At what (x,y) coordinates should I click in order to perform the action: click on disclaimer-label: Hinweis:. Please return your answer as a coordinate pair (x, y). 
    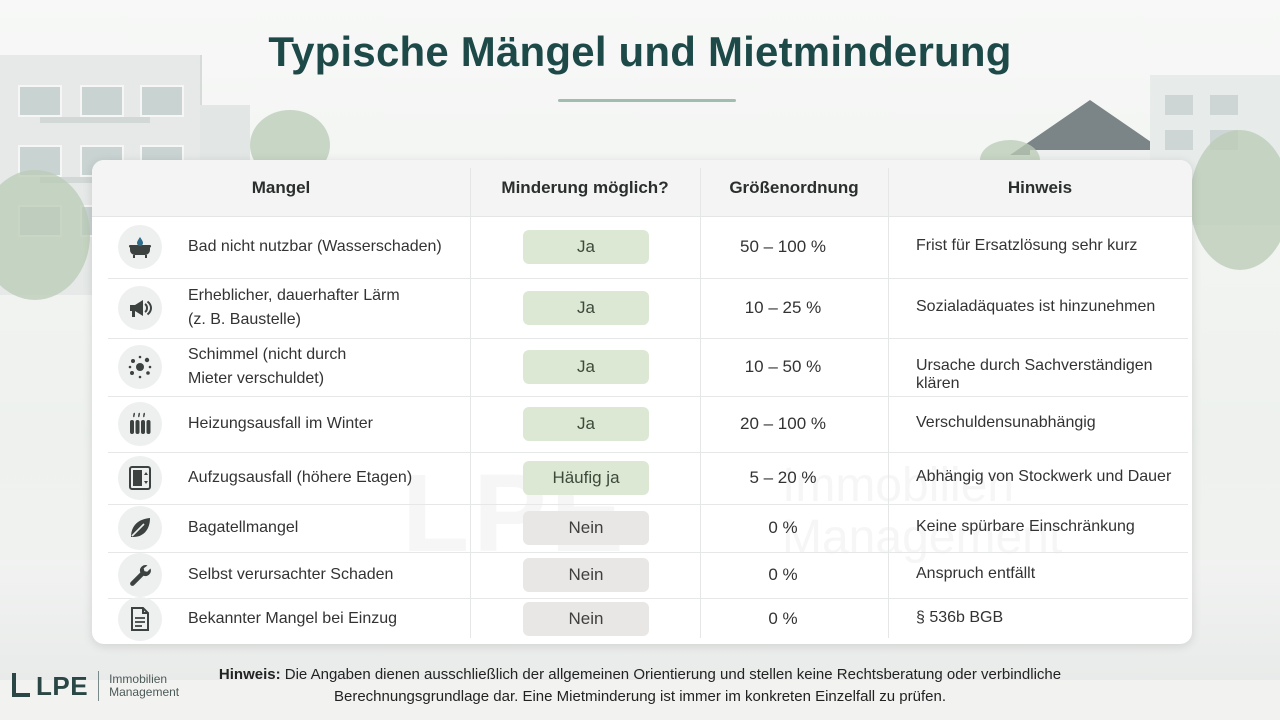
    Looking at the image, I should click on (249, 674).